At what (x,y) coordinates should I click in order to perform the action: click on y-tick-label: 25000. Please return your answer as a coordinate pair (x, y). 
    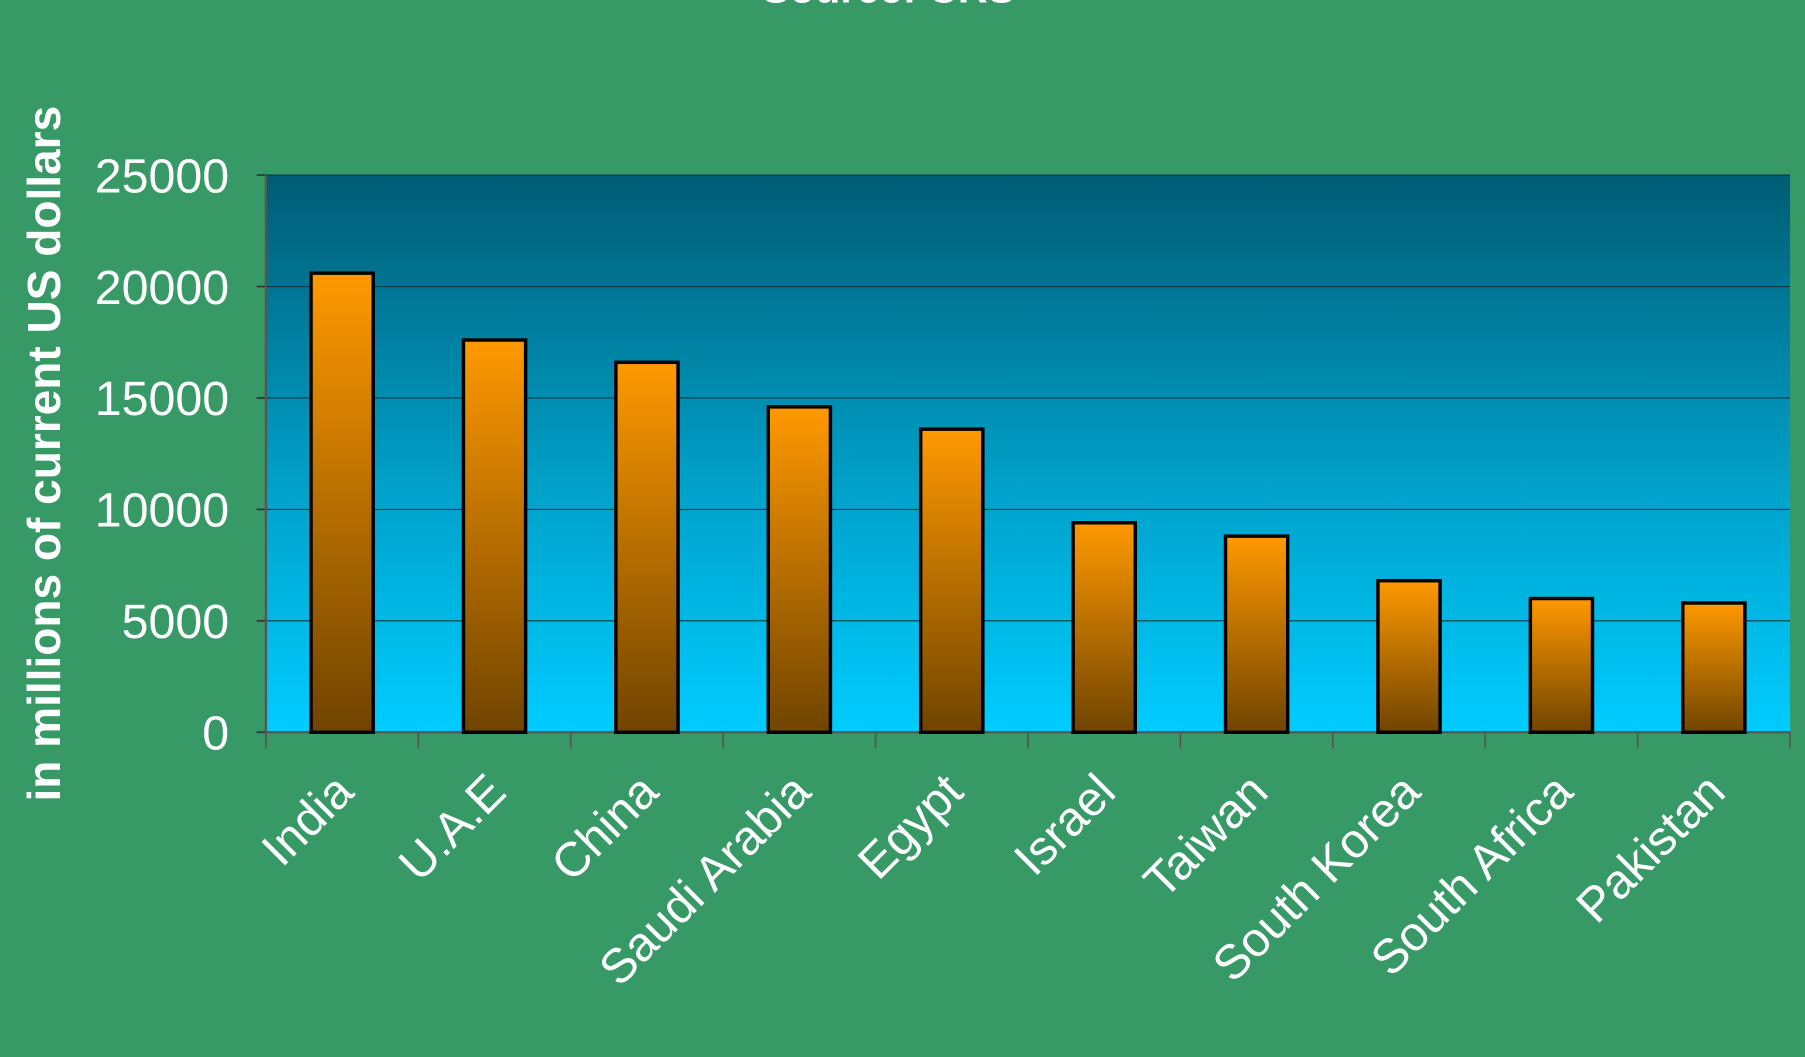
    Looking at the image, I should click on (162, 176).